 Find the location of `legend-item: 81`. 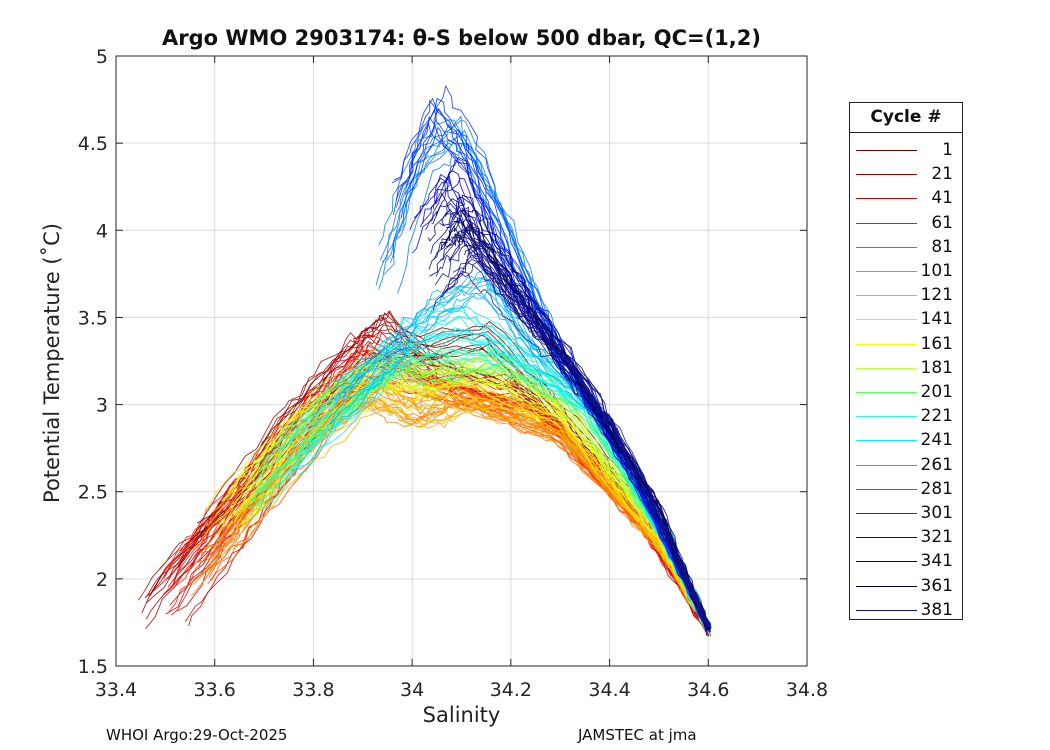

legend-item: 81 is located at coordinates (906, 248).